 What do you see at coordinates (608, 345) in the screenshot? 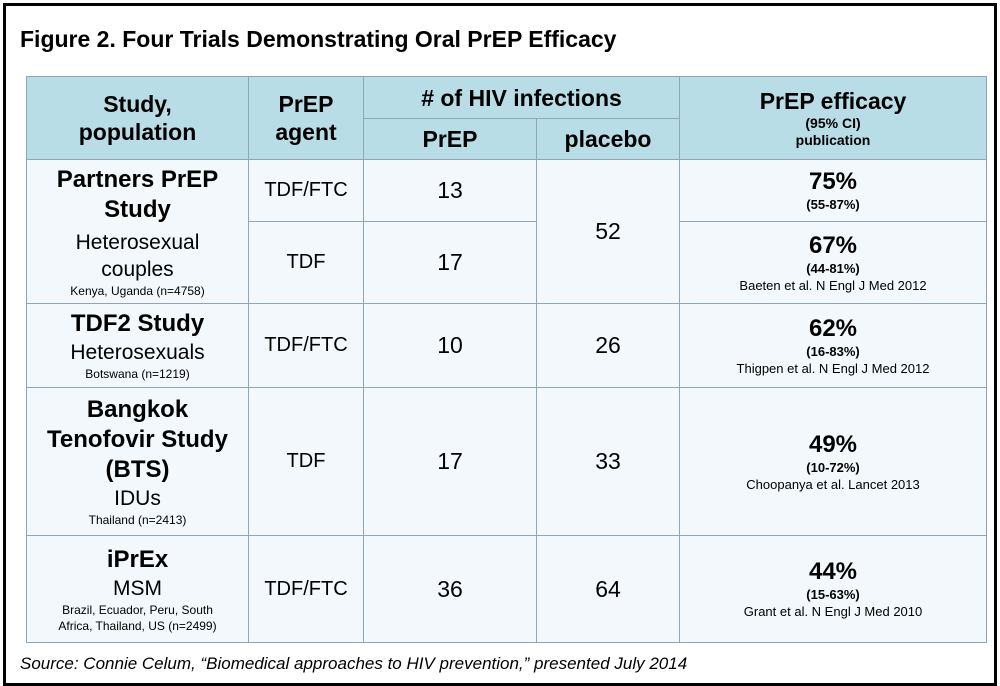
I see `placebo-count: 26` at bounding box center [608, 345].